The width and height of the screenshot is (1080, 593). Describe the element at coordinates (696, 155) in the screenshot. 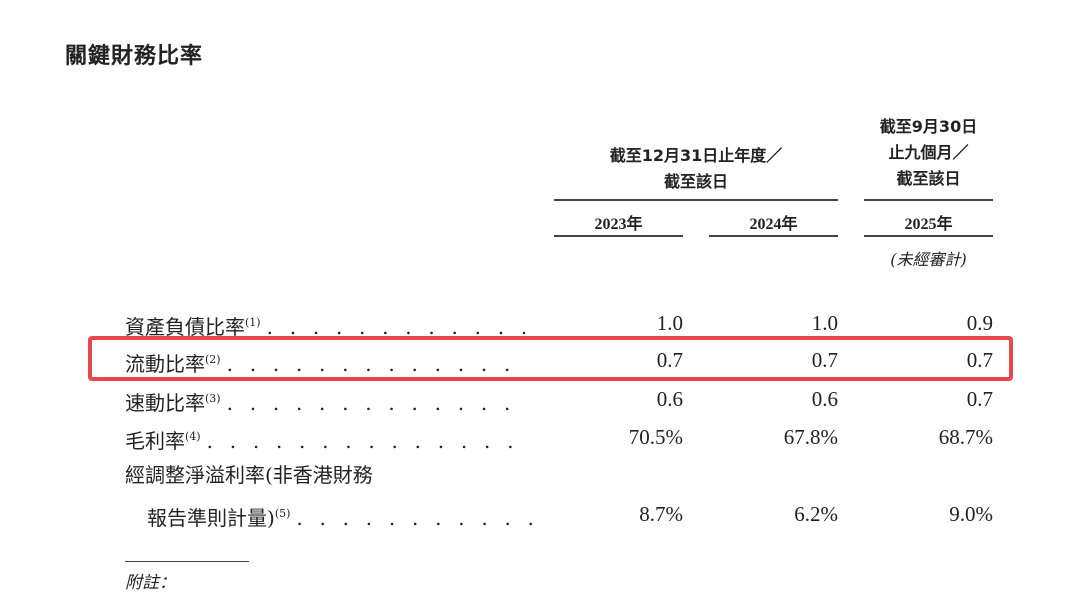

I see `header-line: 截至12月31日止年度／` at that location.